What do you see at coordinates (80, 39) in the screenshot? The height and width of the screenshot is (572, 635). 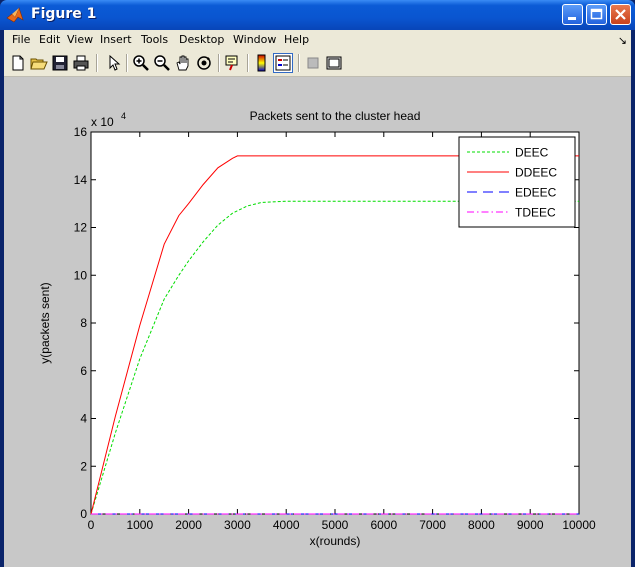 I see `menu-view: View` at bounding box center [80, 39].